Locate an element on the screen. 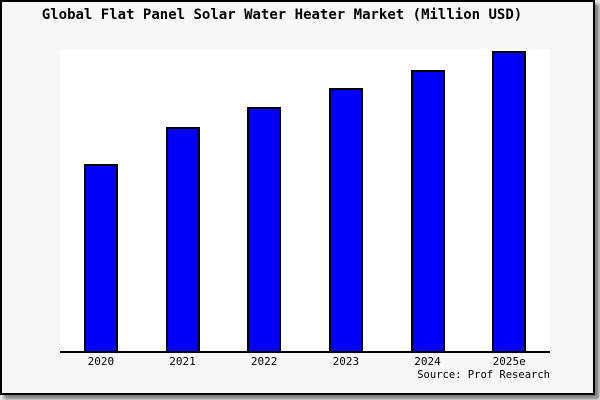 The width and height of the screenshot is (600, 400). bar-2025e is located at coordinates (509, 201).